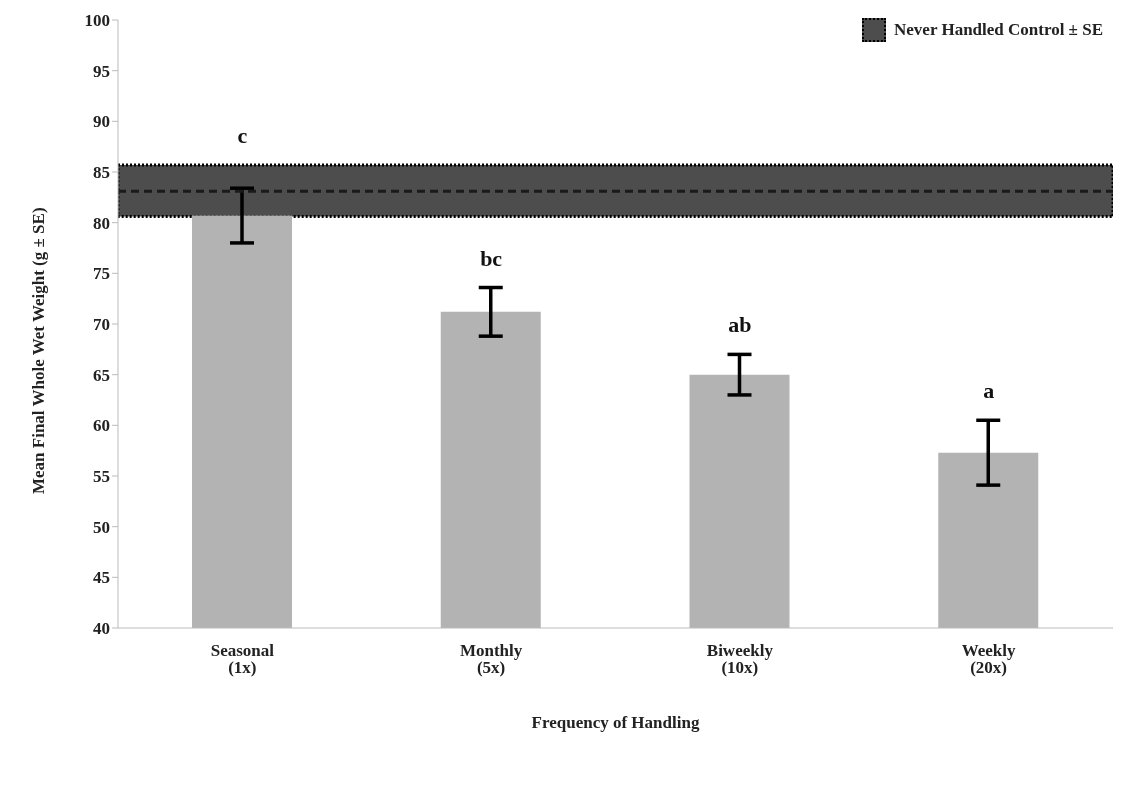 This screenshot has height=793, width=1141. Describe the element at coordinates (242, 659) in the screenshot. I see `x-tick-label: Seasonal (1x)` at that location.